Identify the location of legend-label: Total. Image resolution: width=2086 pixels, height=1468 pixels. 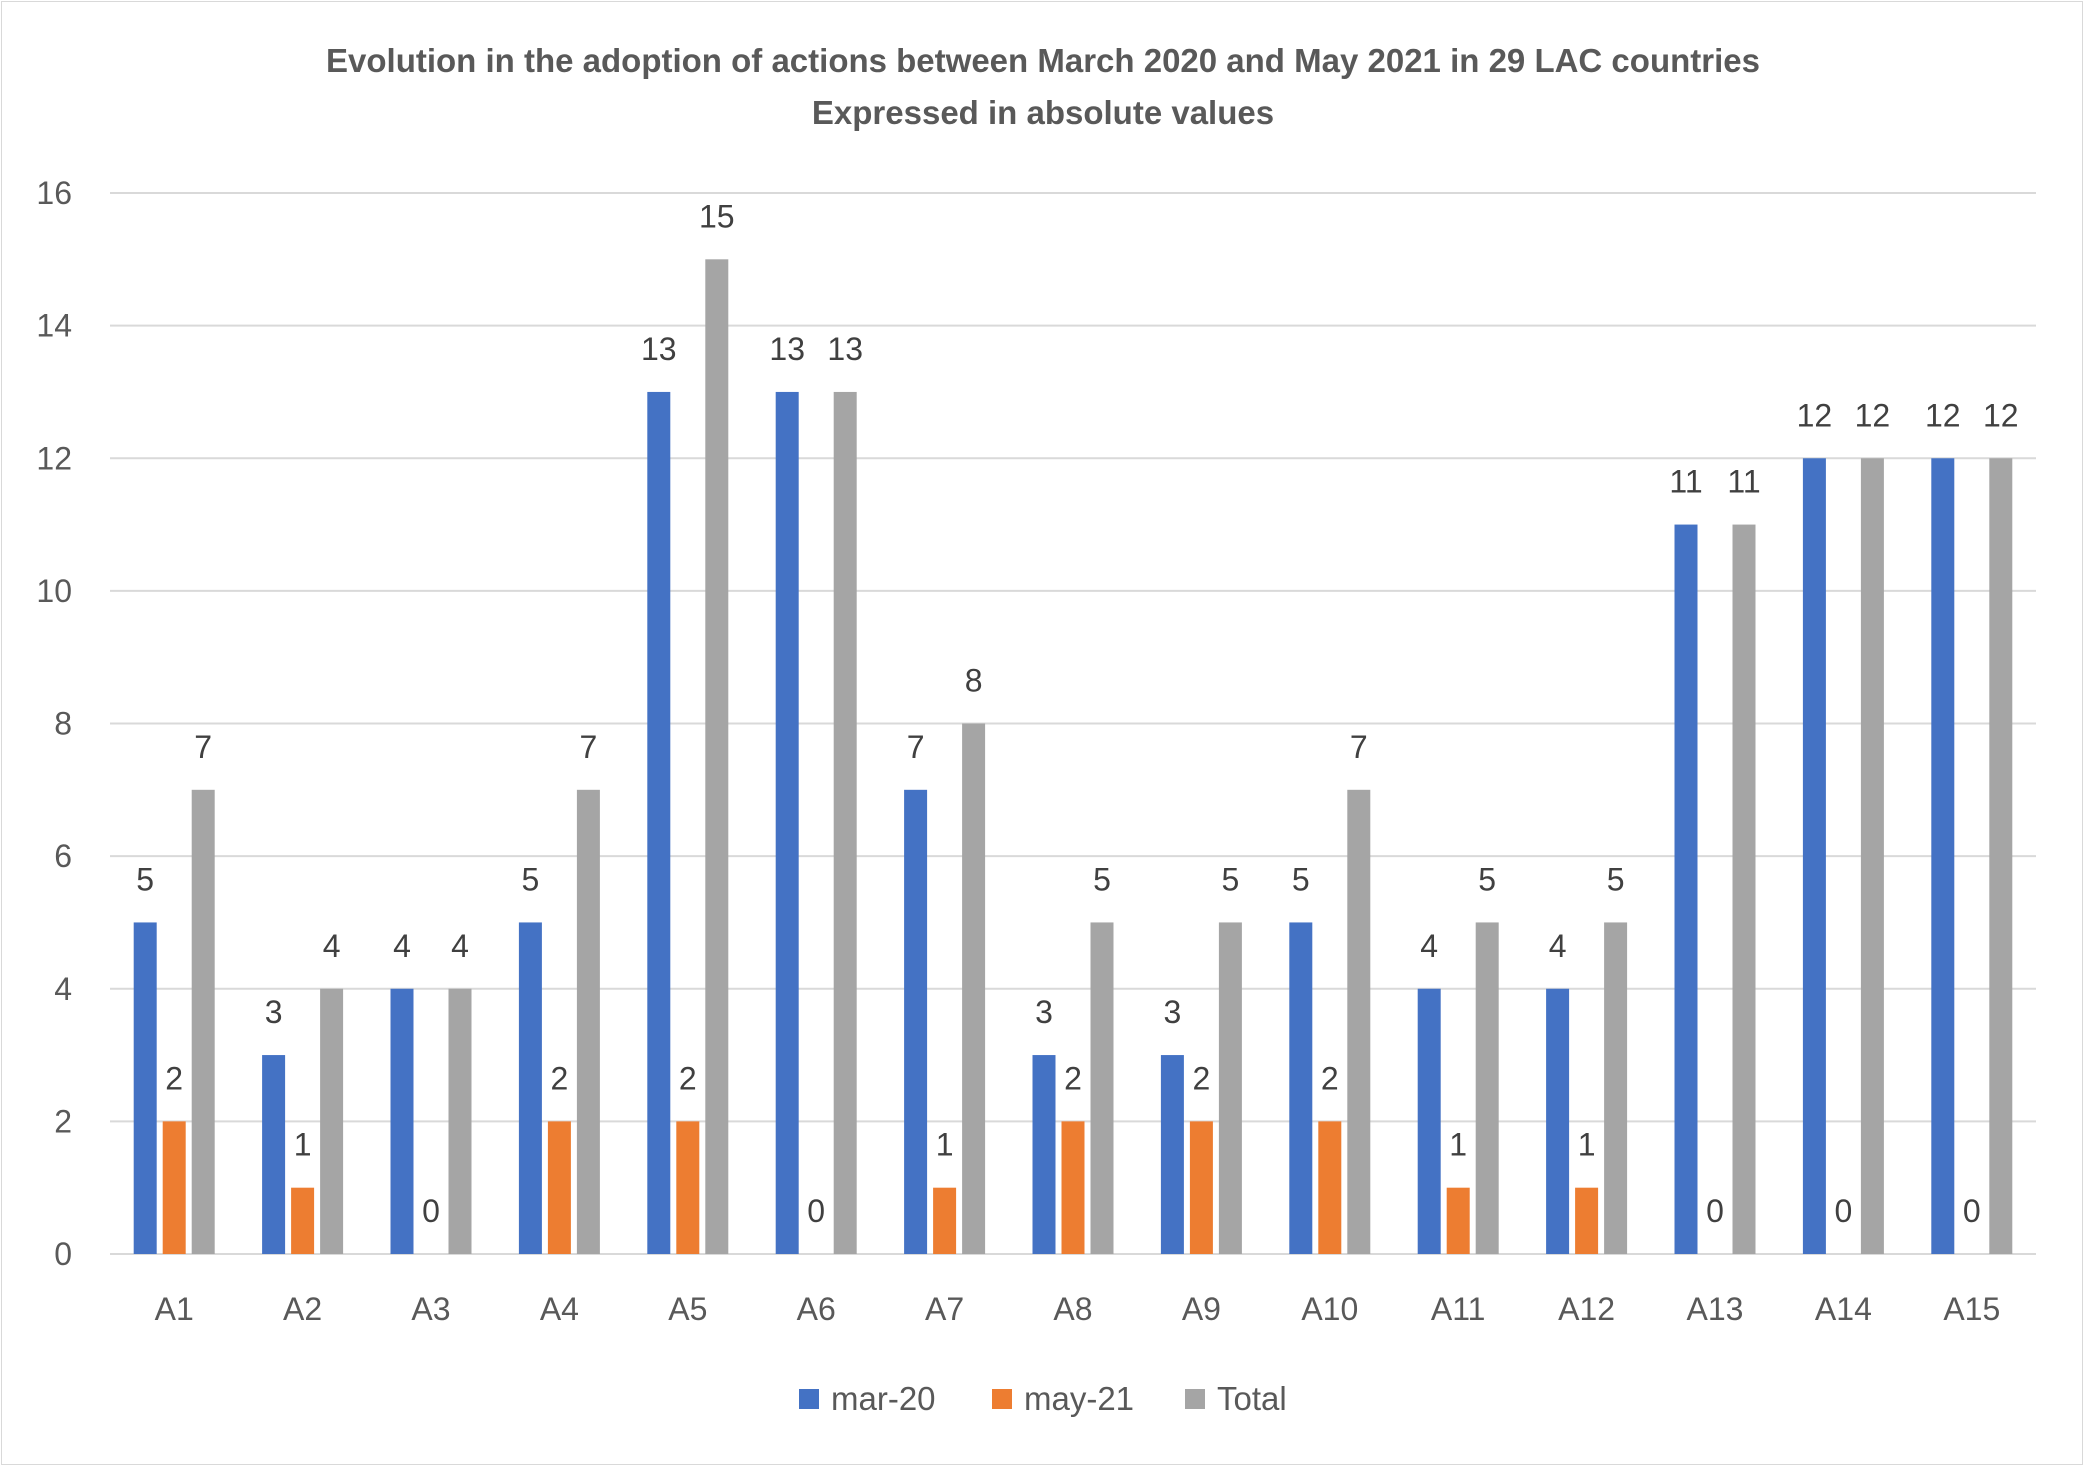
(1252, 1398).